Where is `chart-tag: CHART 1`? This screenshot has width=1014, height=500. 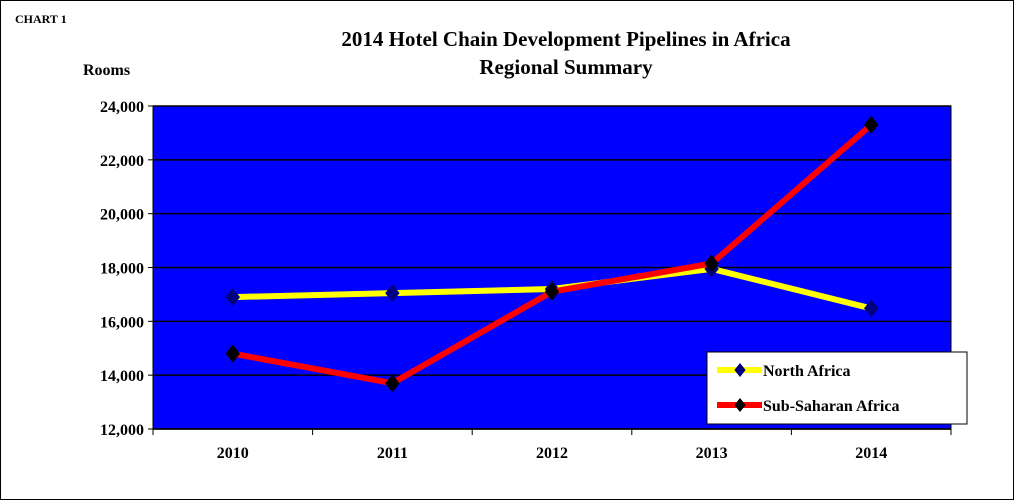 chart-tag: CHART 1 is located at coordinates (41, 19).